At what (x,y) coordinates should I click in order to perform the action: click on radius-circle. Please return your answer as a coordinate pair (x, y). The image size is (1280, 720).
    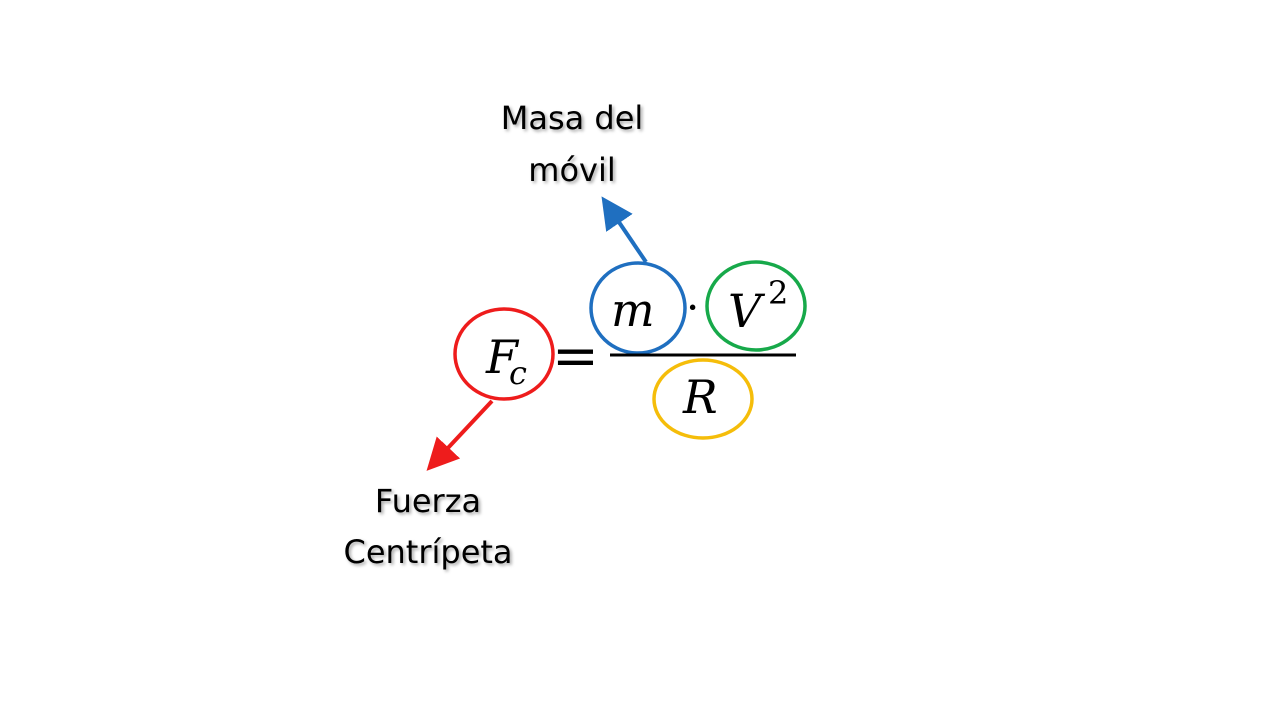
    Looking at the image, I should click on (703, 399).